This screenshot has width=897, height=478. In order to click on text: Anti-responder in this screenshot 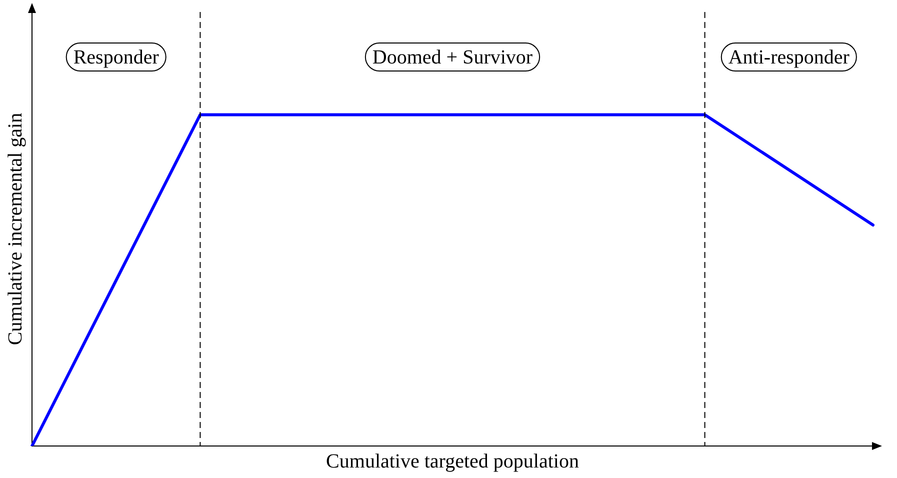, I will do `click(789, 57)`.